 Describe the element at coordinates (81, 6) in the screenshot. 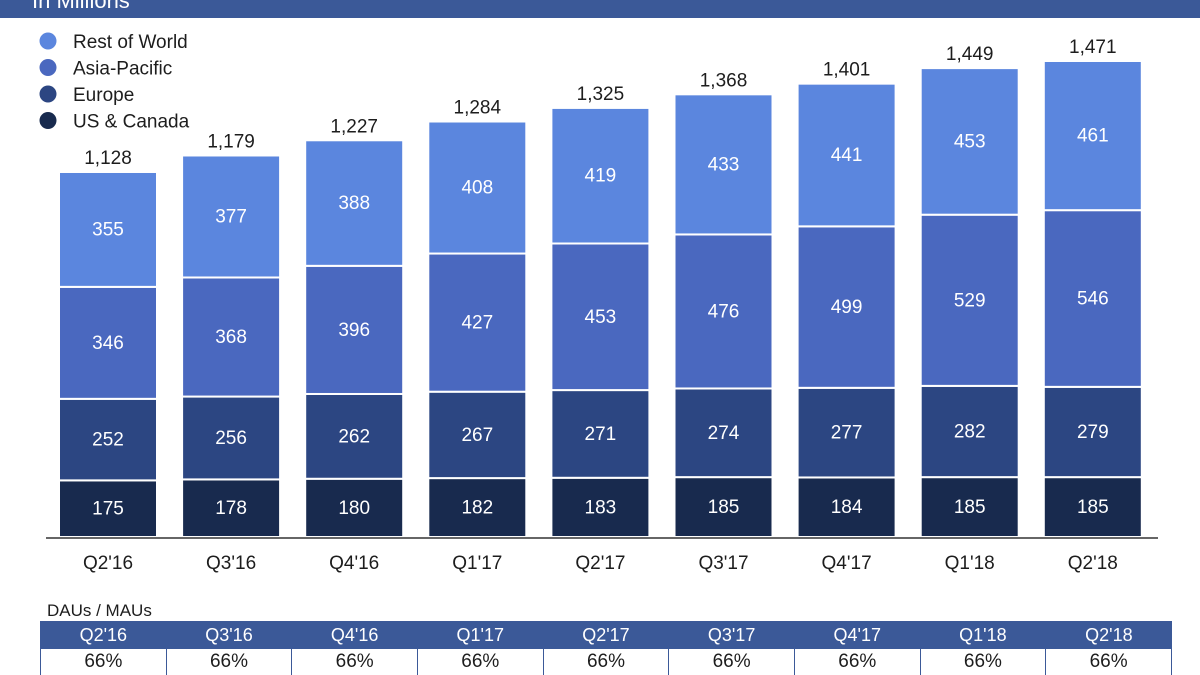

I see `chart-subtitle: In Millions` at that location.